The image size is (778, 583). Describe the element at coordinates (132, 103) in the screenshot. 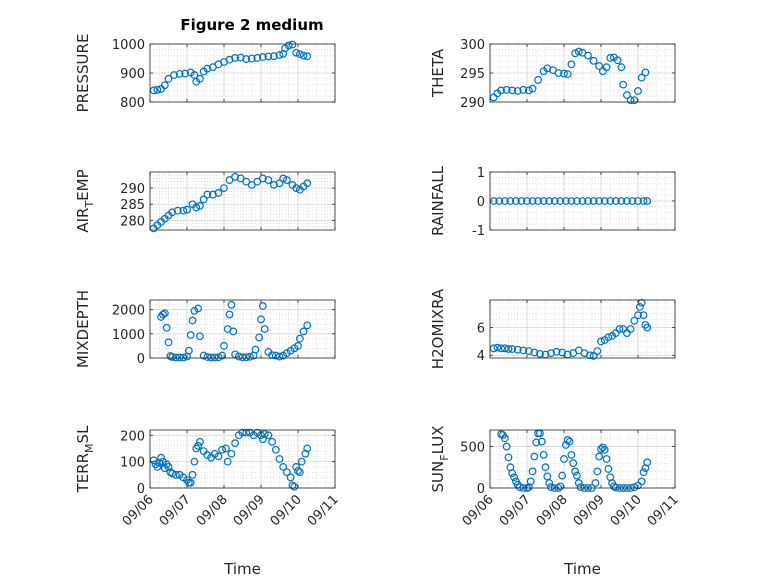

I see `y-tick-label: 800` at that location.